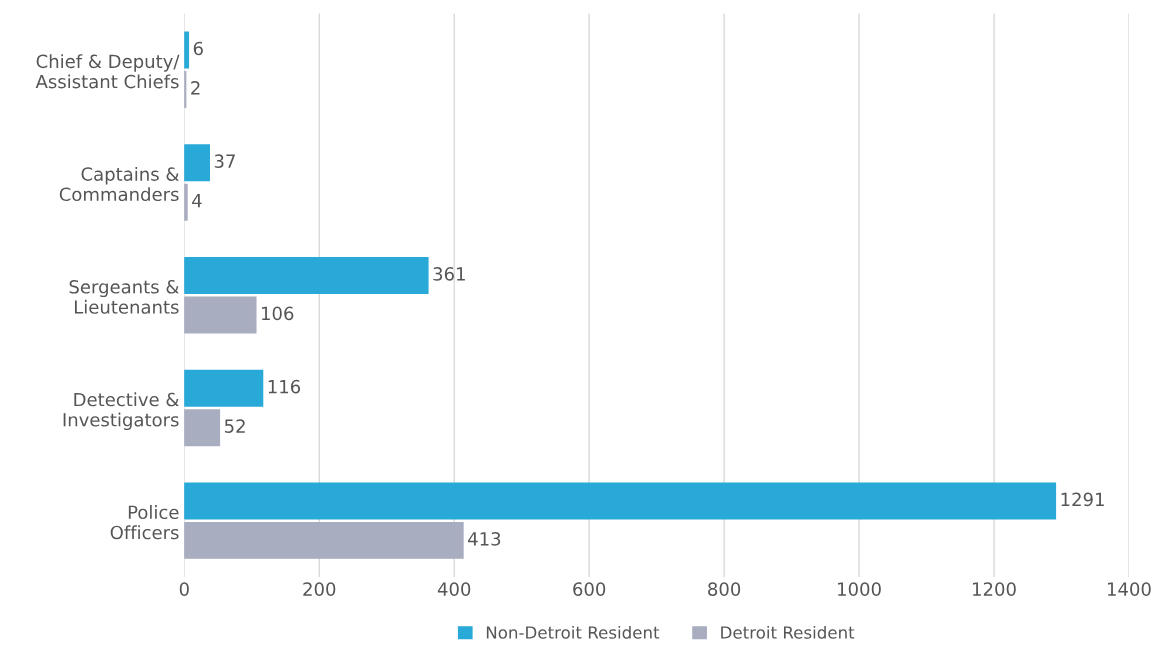 The image size is (1152, 671). What do you see at coordinates (589, 589) in the screenshot?
I see `x-tick-label: 600` at bounding box center [589, 589].